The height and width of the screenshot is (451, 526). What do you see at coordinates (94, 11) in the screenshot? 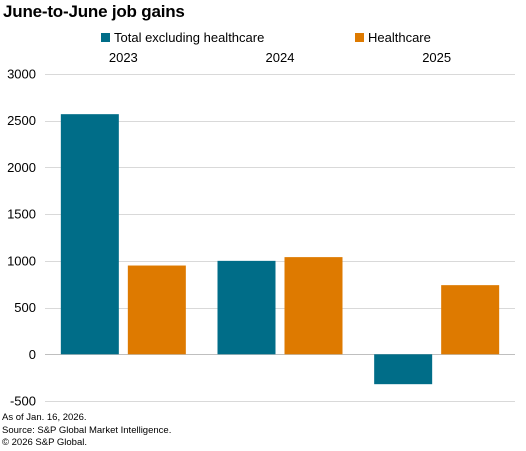
I see `chart-title: June-to-June job gains` at bounding box center [94, 11].